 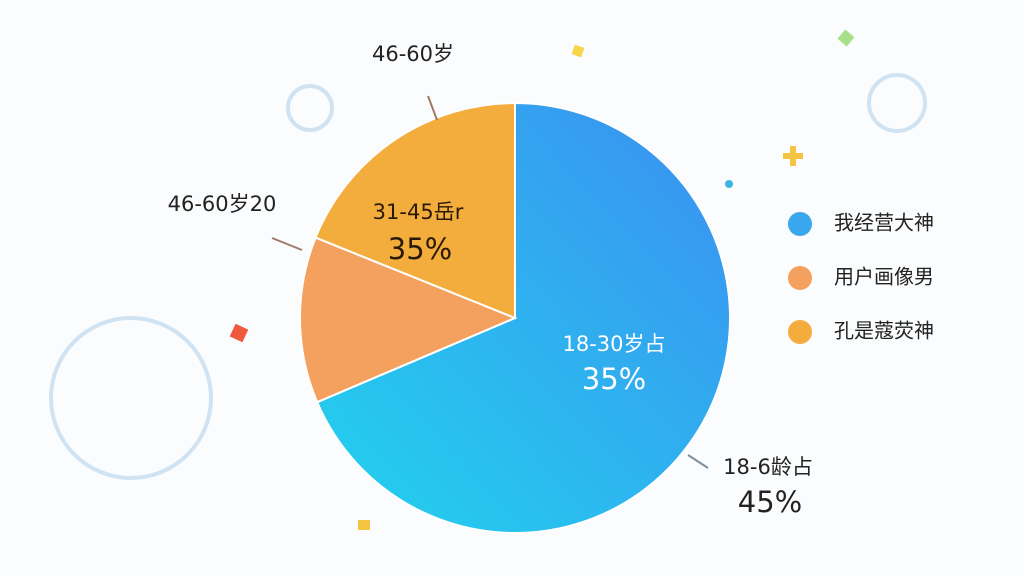 What do you see at coordinates (413, 54) in the screenshot?
I see `annotation: 46-60岁` at bounding box center [413, 54].